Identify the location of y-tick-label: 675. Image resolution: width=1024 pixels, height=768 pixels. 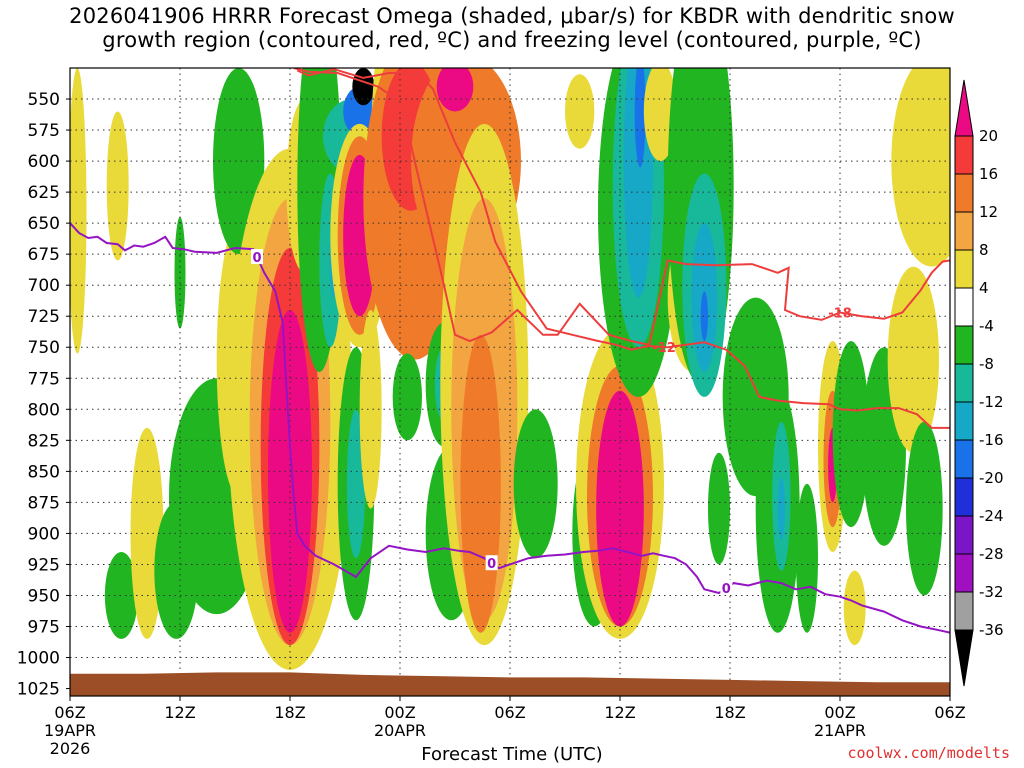
(44, 255).